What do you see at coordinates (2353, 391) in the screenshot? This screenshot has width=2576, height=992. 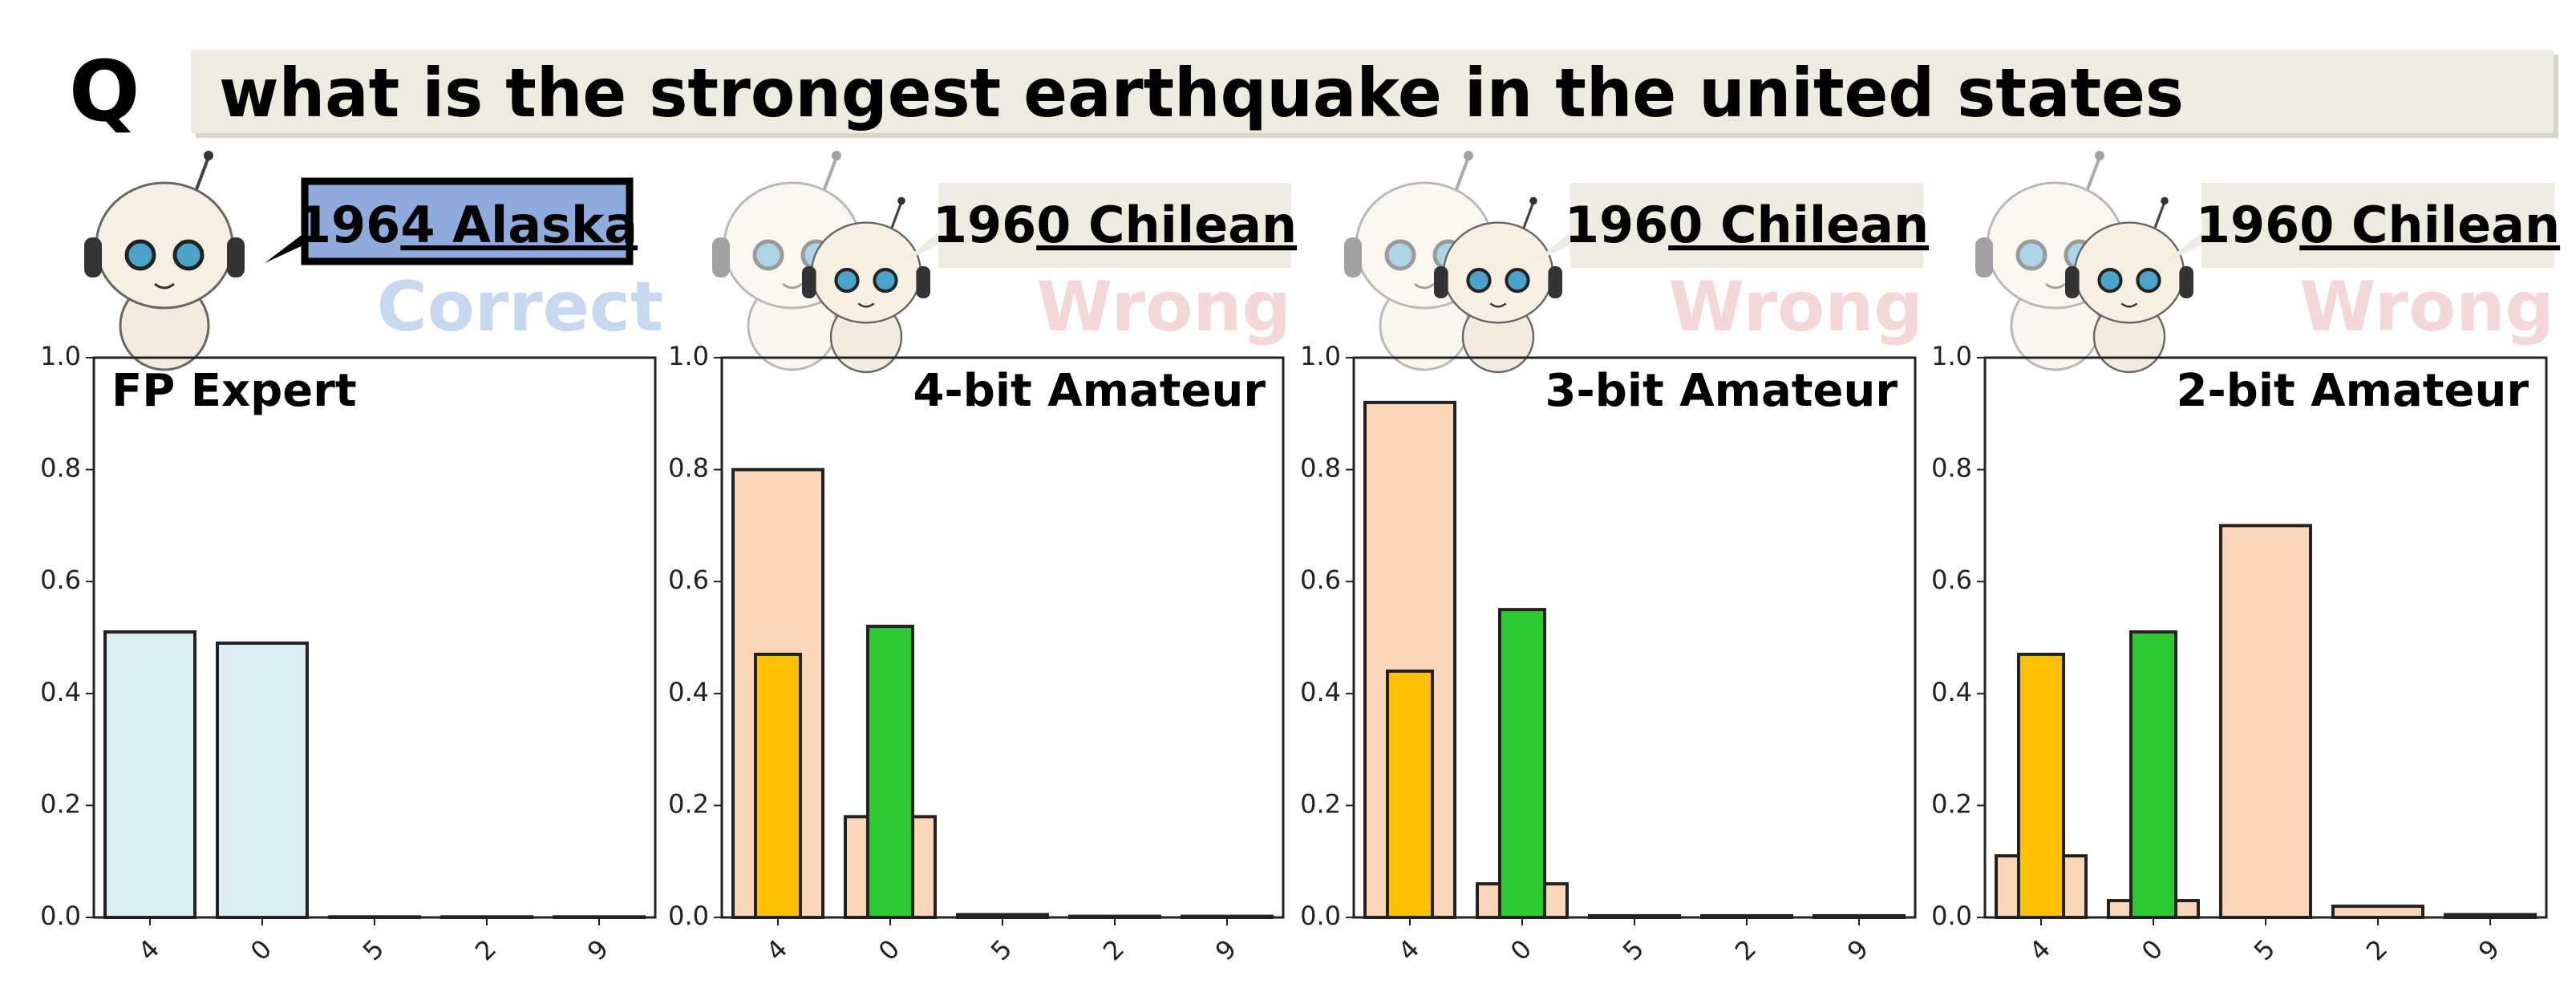 I see `chart-title: 2-bit Amateur` at bounding box center [2353, 391].